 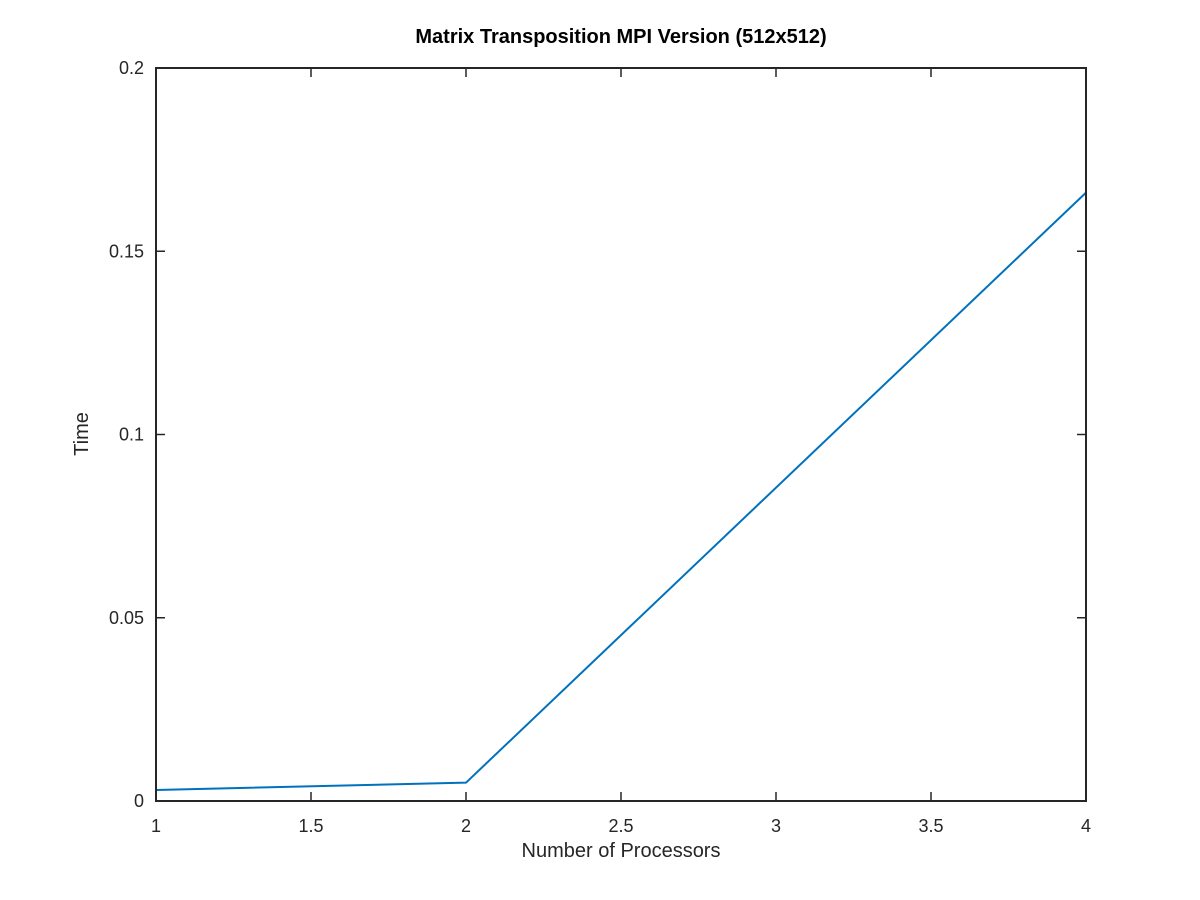 What do you see at coordinates (310, 826) in the screenshot?
I see `x-tick-label: 1.5` at bounding box center [310, 826].